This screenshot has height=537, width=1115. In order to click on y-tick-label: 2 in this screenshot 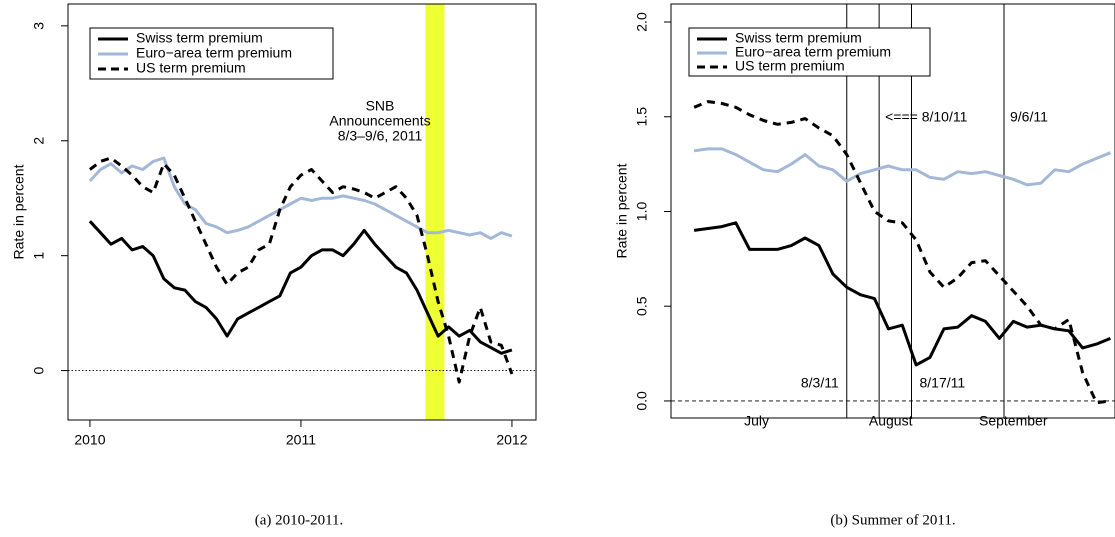, I will do `click(39, 141)`.